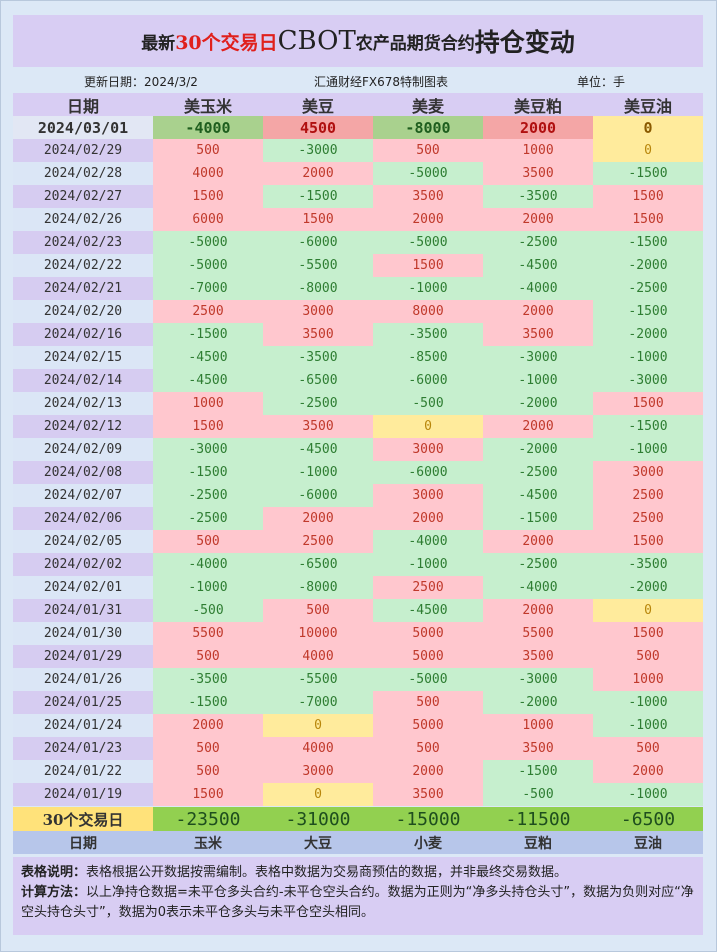 Image resolution: width=717 pixels, height=952 pixels. What do you see at coordinates (318, 819) in the screenshot?
I see `total-cell: -31000` at bounding box center [318, 819].